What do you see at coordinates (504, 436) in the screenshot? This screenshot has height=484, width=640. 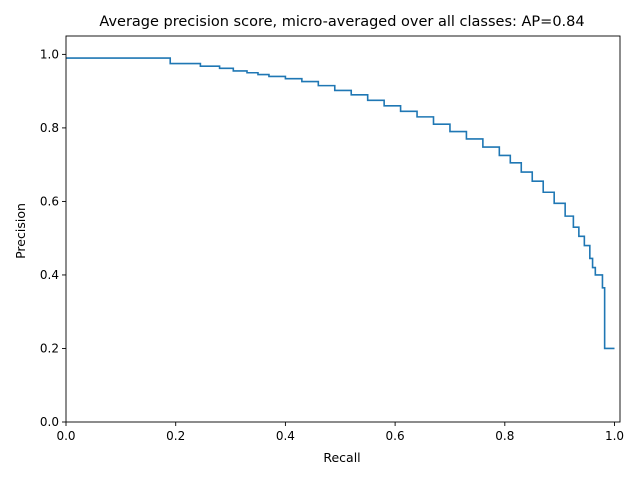 I see `x-tick-label: 0.8` at bounding box center [504, 436].